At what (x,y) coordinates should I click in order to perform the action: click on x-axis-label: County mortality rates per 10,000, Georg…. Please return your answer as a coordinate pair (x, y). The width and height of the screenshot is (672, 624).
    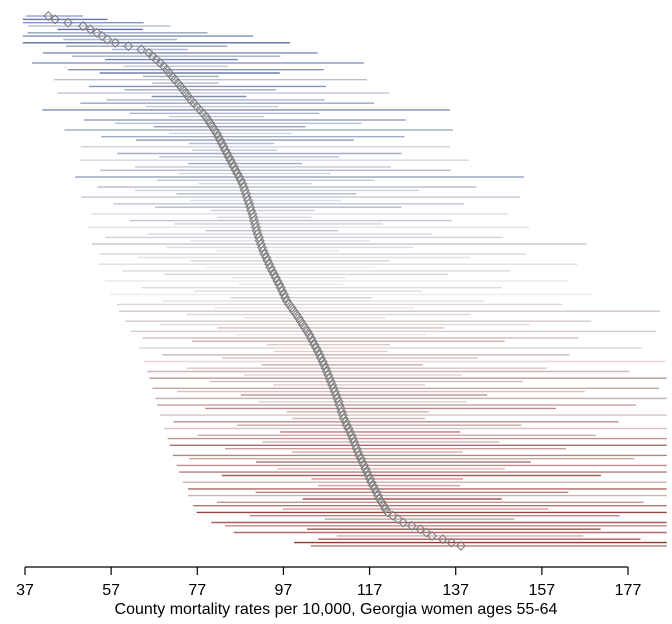
    Looking at the image, I should click on (336, 609).